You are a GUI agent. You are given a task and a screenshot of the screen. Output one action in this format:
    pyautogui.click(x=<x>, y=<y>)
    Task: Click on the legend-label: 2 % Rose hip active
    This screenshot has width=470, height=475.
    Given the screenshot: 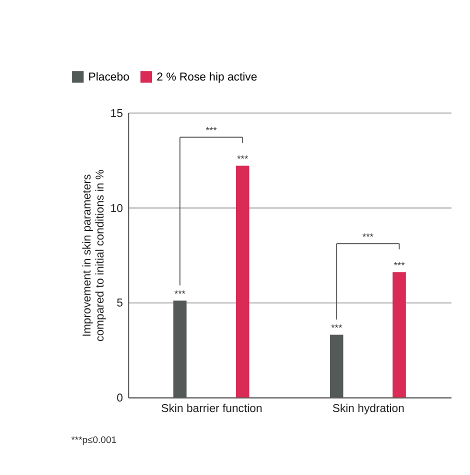 What is the action you would take?
    pyautogui.click(x=207, y=78)
    